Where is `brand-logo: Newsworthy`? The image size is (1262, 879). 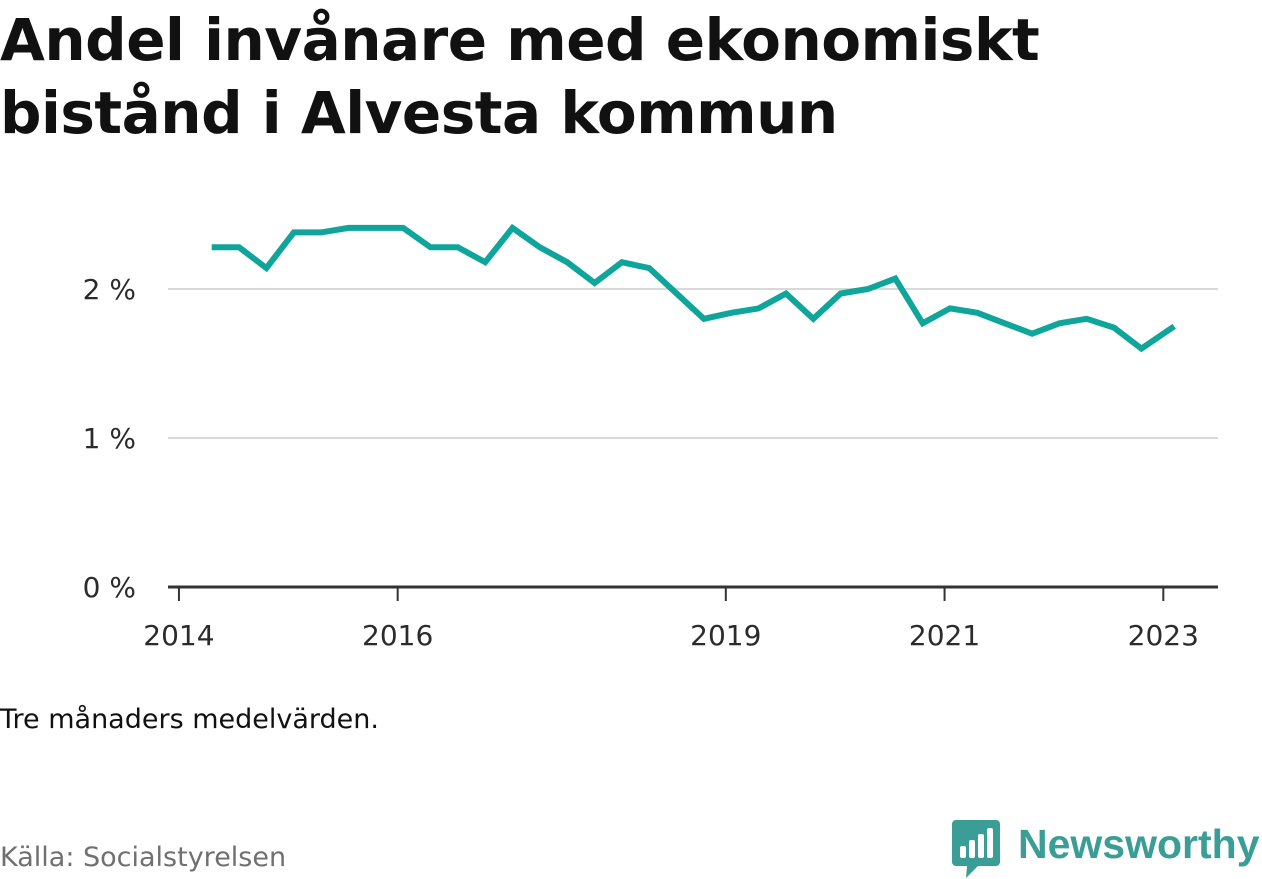
brand-logo: Newsworthy is located at coordinates (1106, 849).